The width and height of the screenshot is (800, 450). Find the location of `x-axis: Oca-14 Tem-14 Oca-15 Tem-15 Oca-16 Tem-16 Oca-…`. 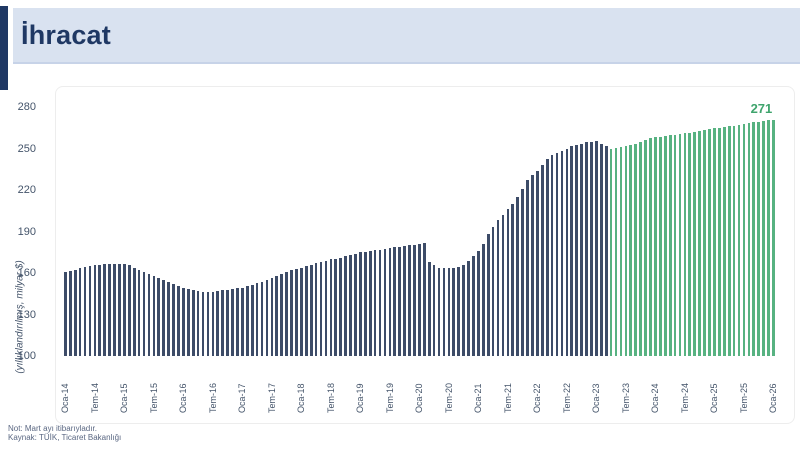

x-axis: Oca-14 Tem-14 Oca-15 Tem-15 Oca-16 Tem-16 Oca-… is located at coordinates (419, 388).